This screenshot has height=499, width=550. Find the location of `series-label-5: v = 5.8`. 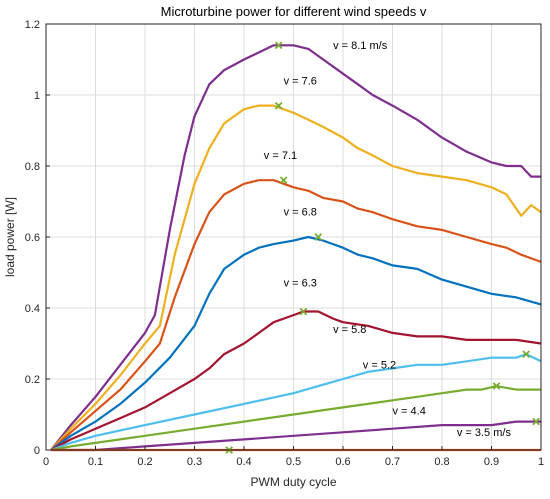

series-label-5: v = 5.8 is located at coordinates (349, 330).